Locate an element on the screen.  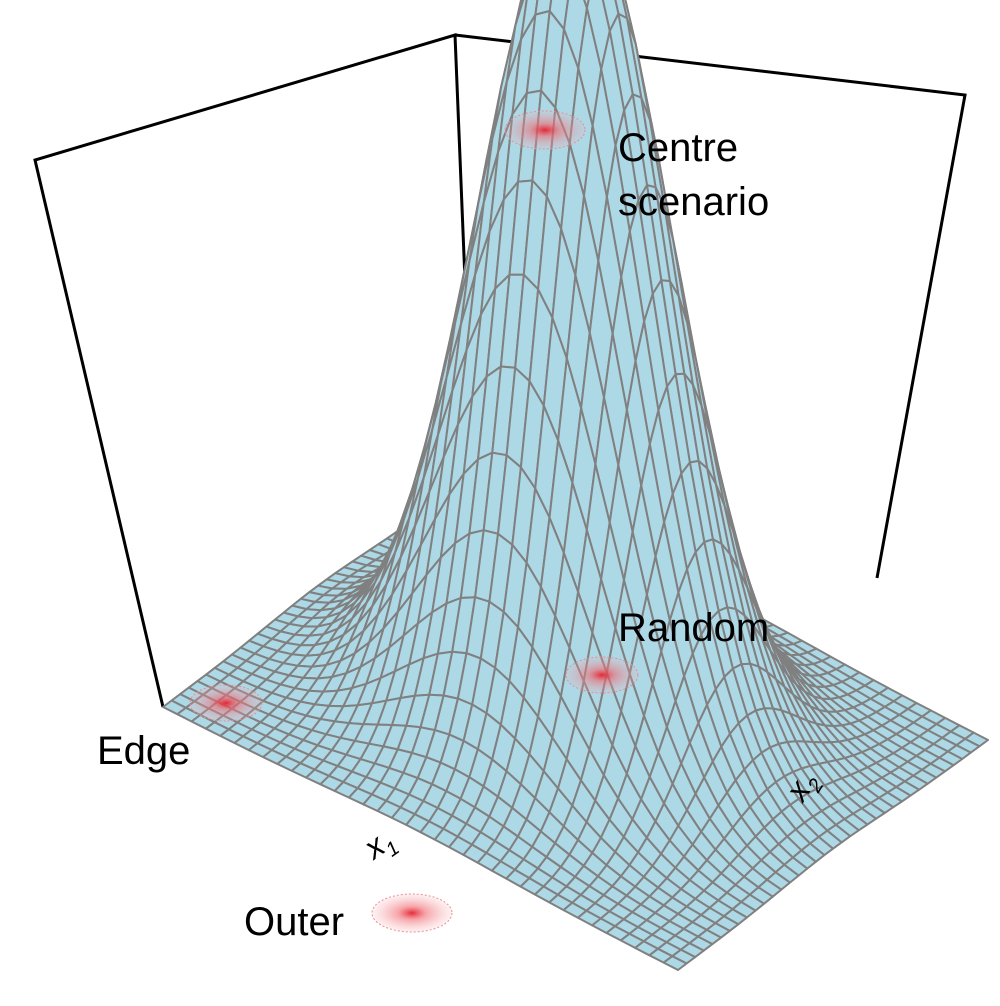
mesh-cell is located at coordinates (675, 963).